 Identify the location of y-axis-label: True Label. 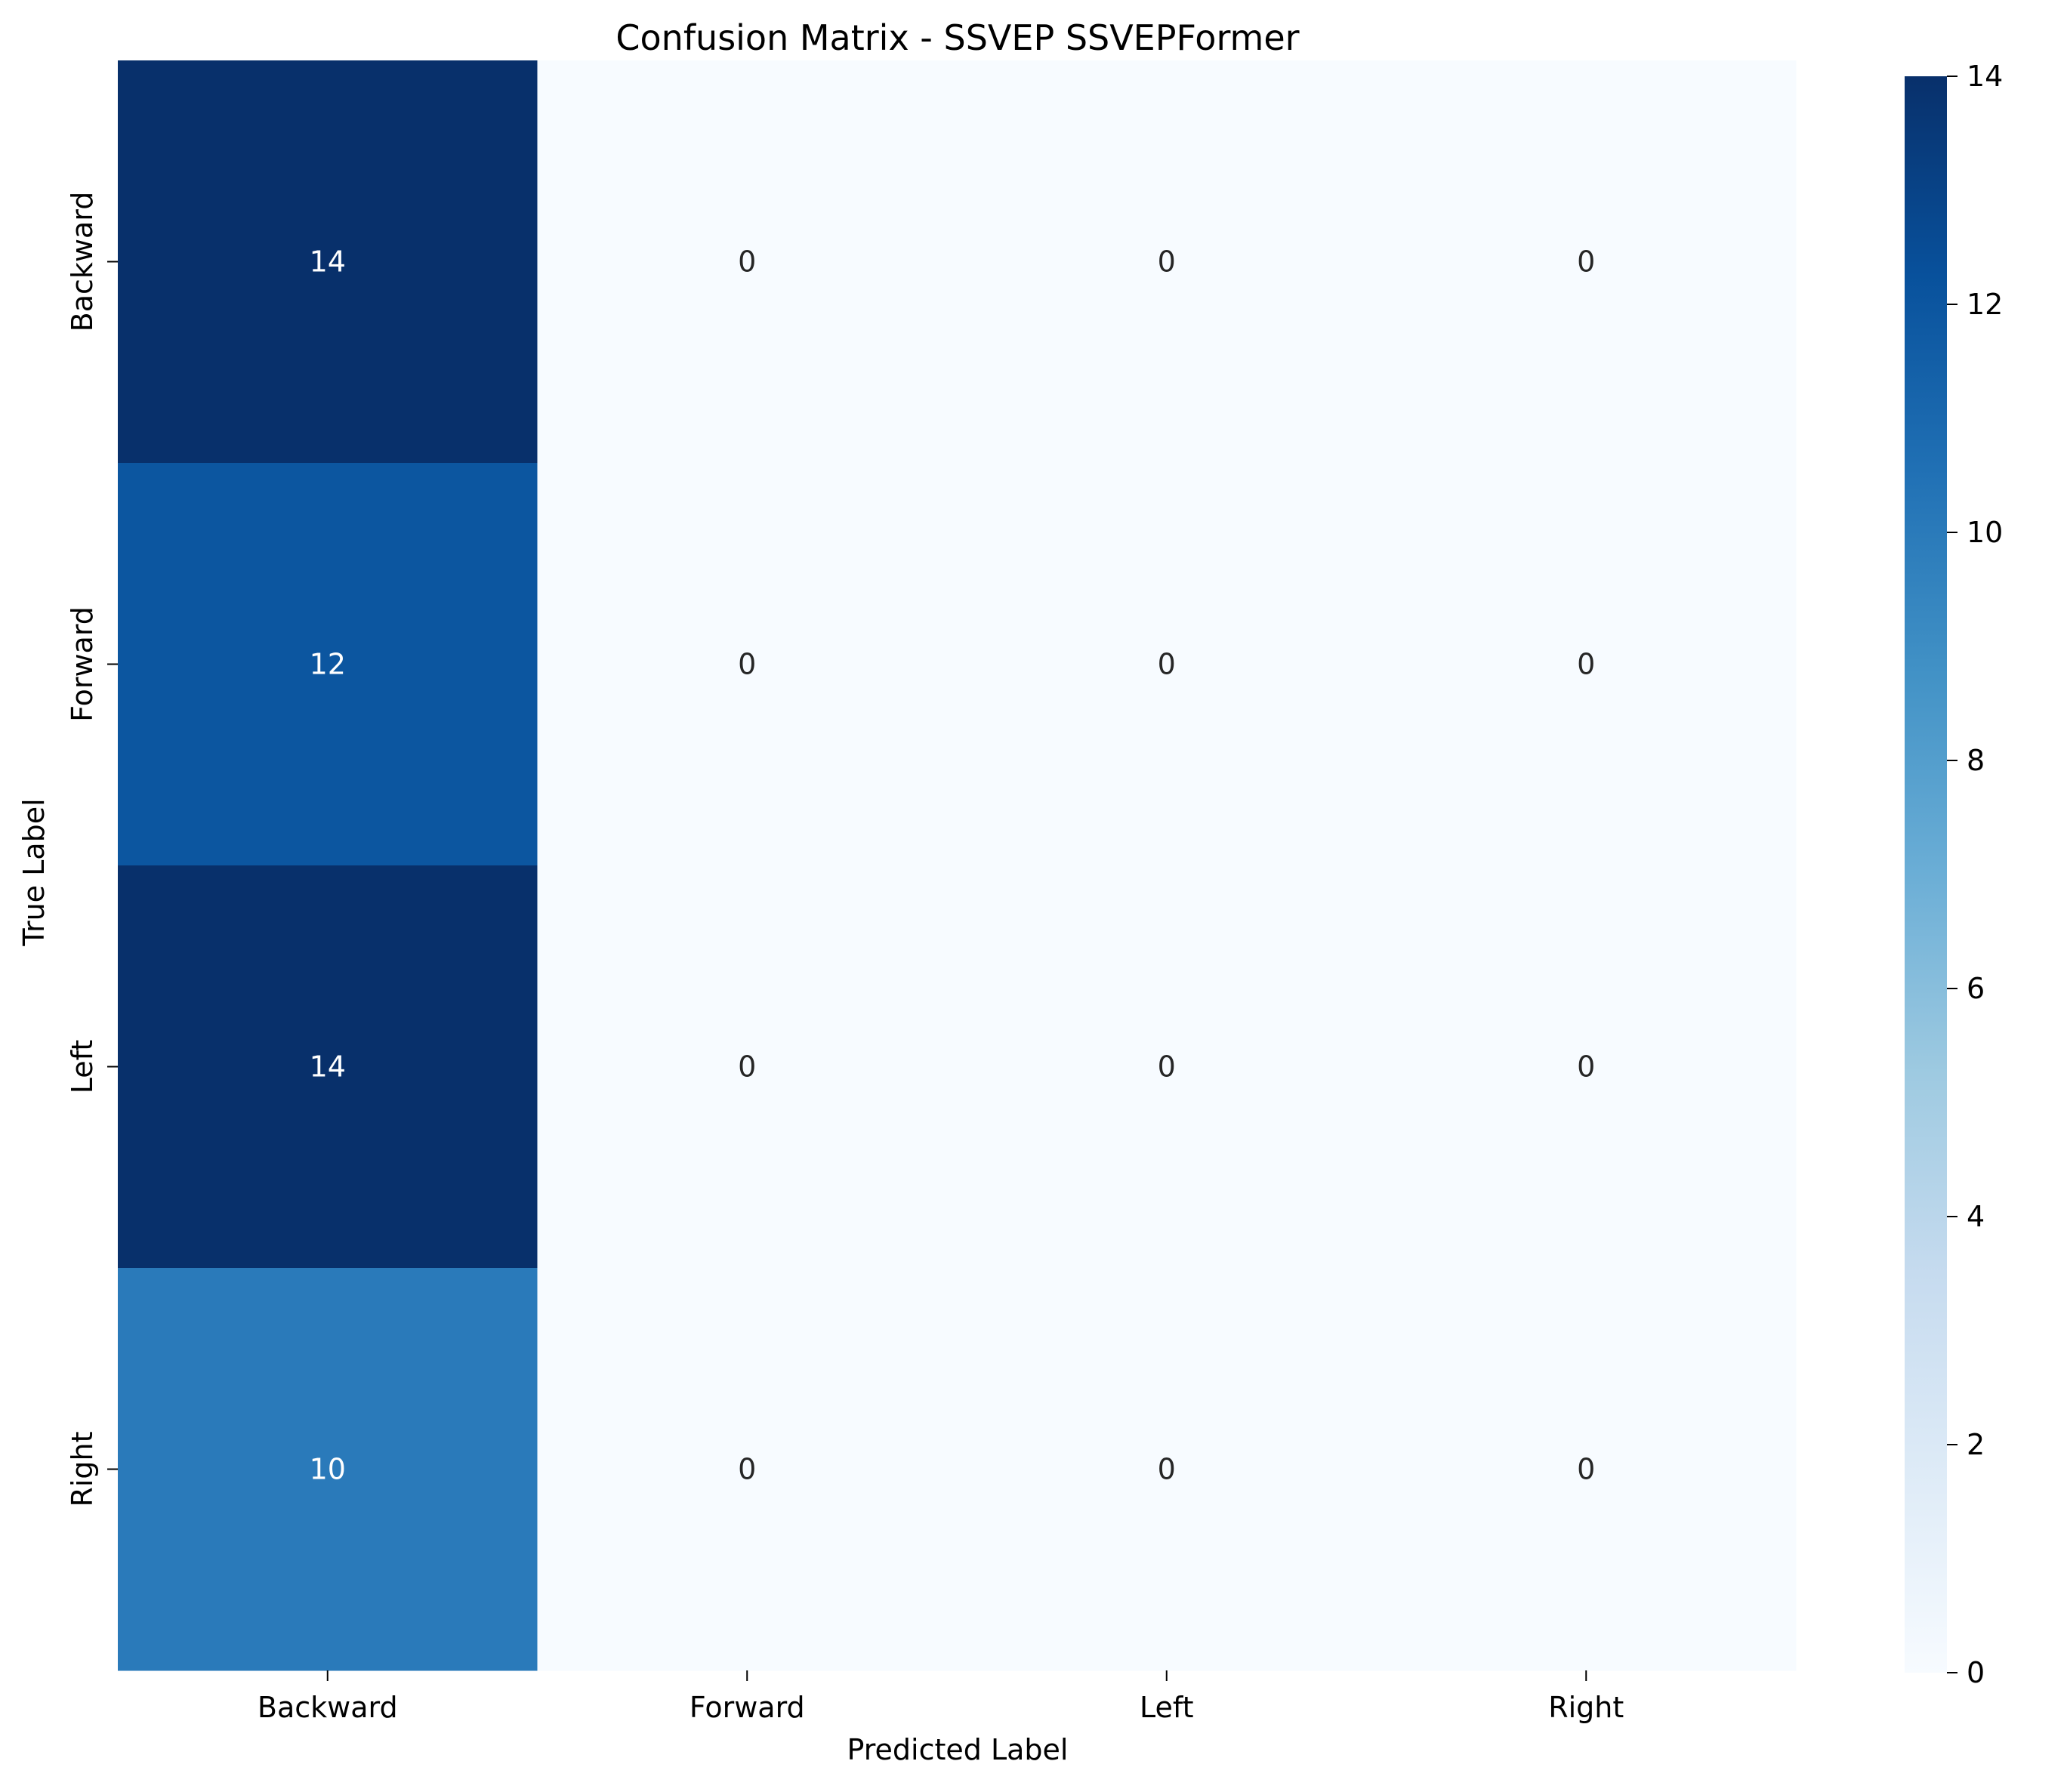
(34, 872).